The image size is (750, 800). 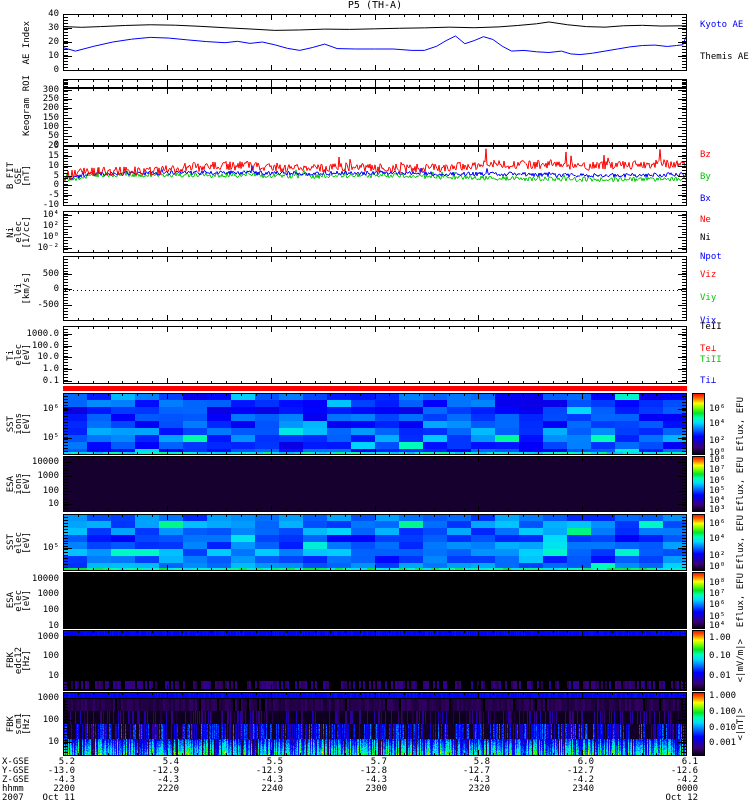 I want to click on colorbar-tick-label: 0.100, so click(x=723, y=712).